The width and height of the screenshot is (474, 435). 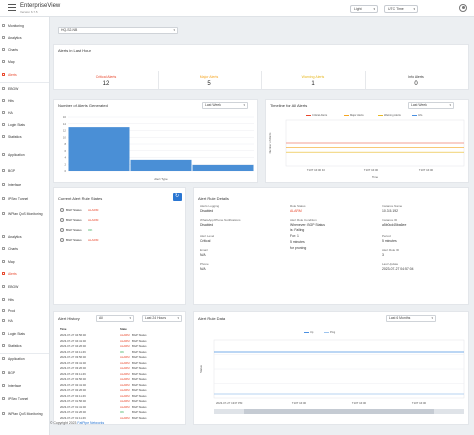 What do you see at coordinates (73, 335) in the screenshot?
I see `history-time: 2023-07-27 04:56:46` at bounding box center [73, 335].